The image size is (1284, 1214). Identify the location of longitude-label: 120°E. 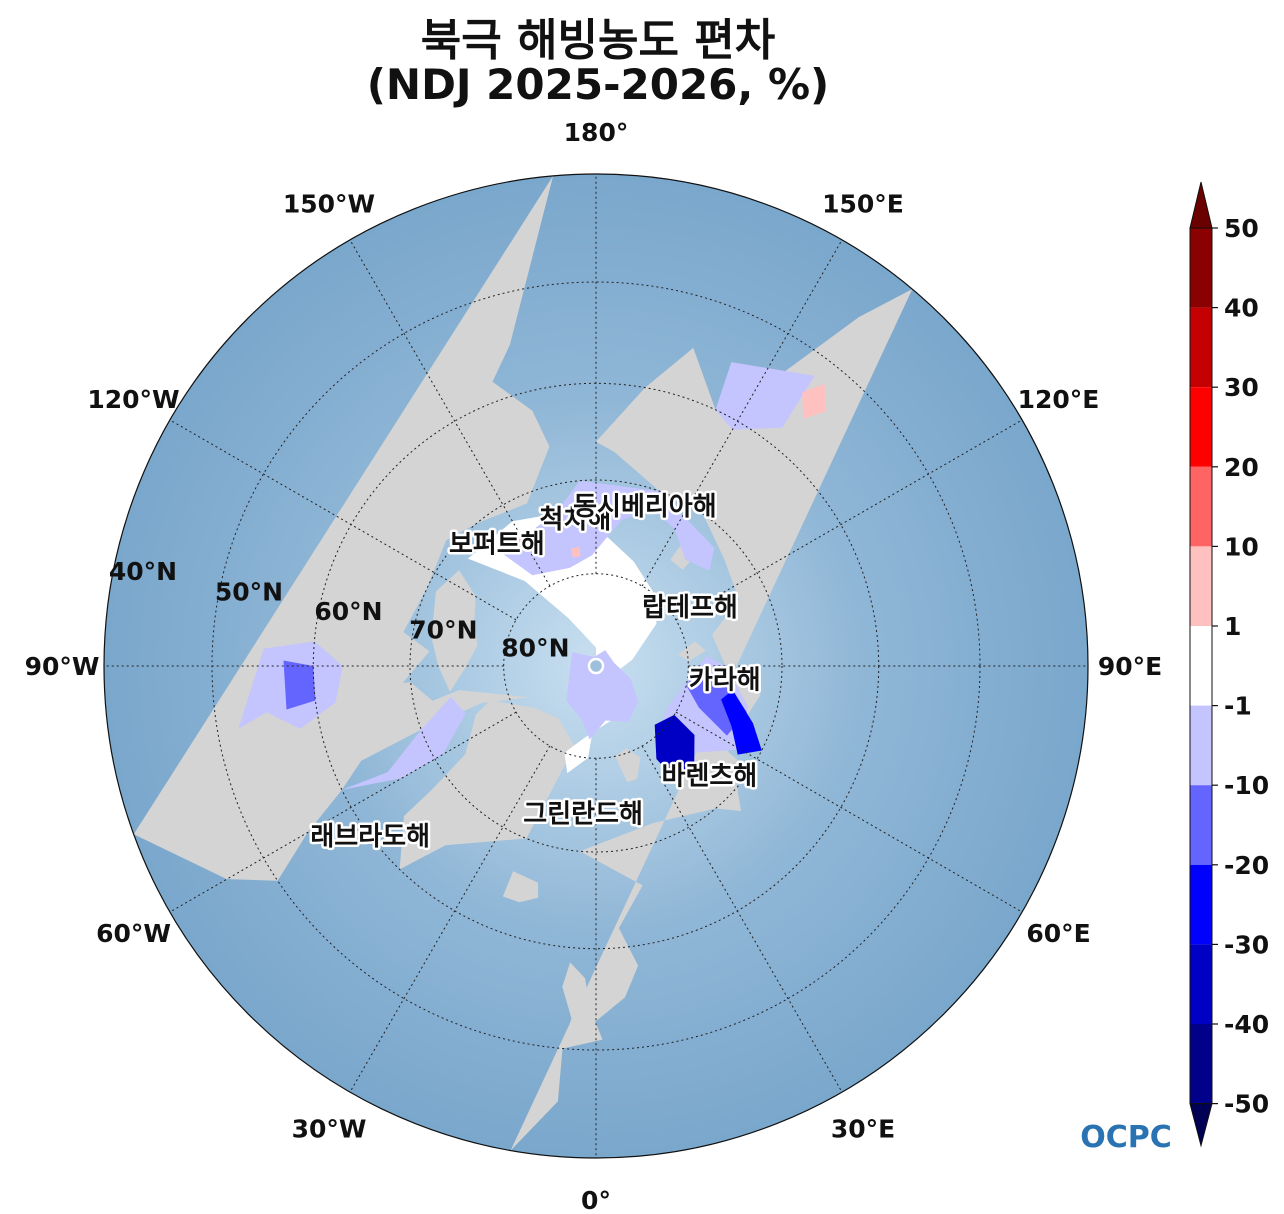
(1059, 399).